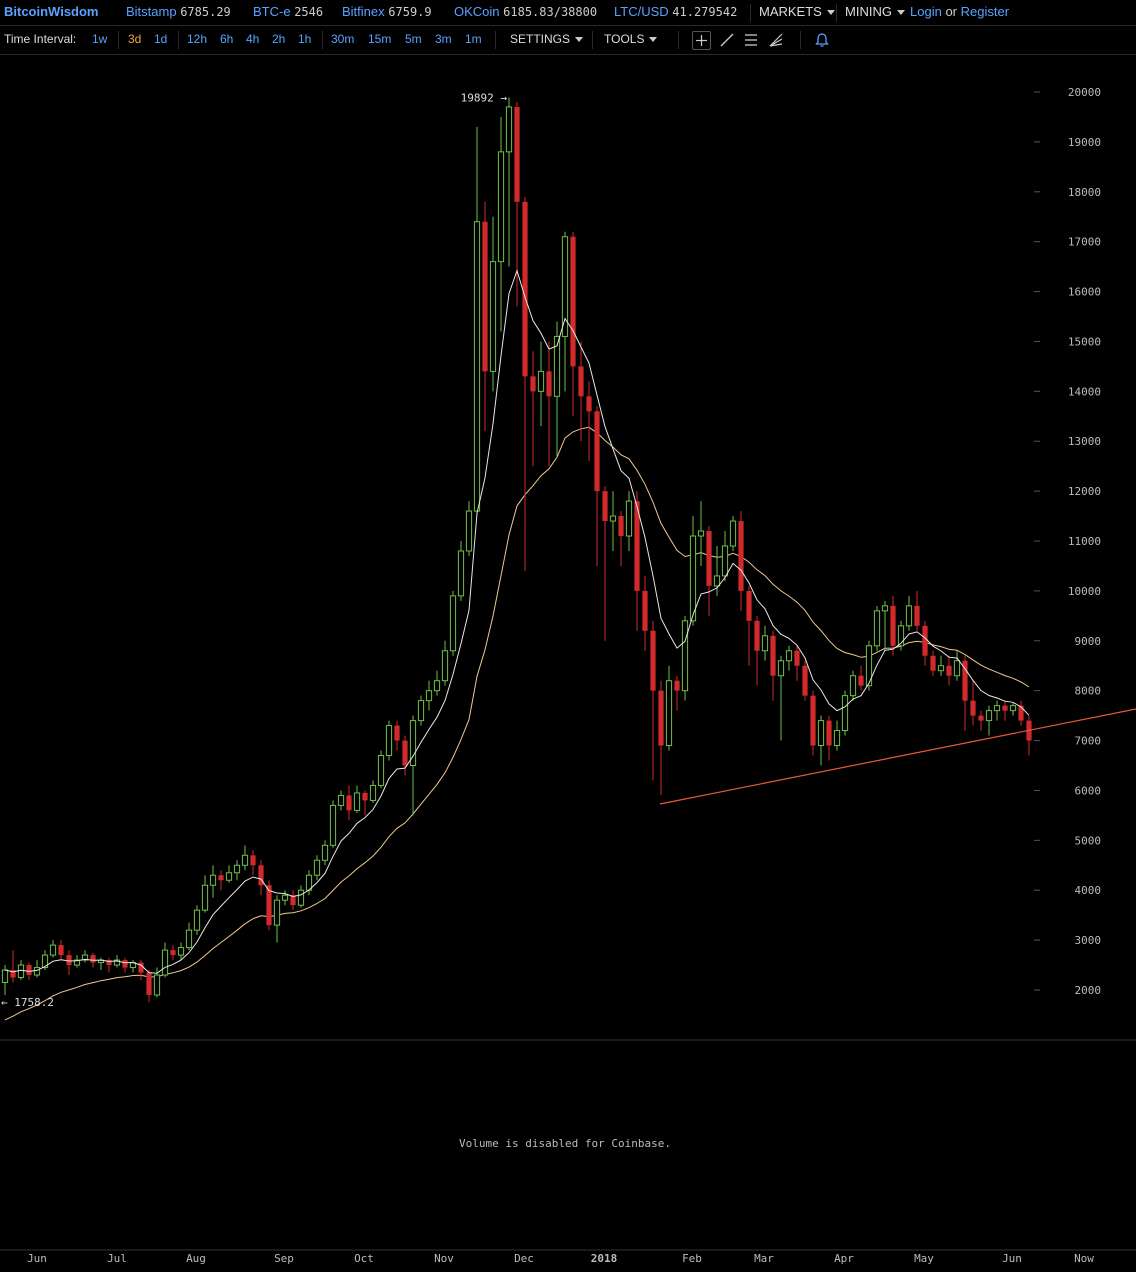 This screenshot has width=1136, height=1272. I want to click on markets-label: MARKETS, so click(790, 11).